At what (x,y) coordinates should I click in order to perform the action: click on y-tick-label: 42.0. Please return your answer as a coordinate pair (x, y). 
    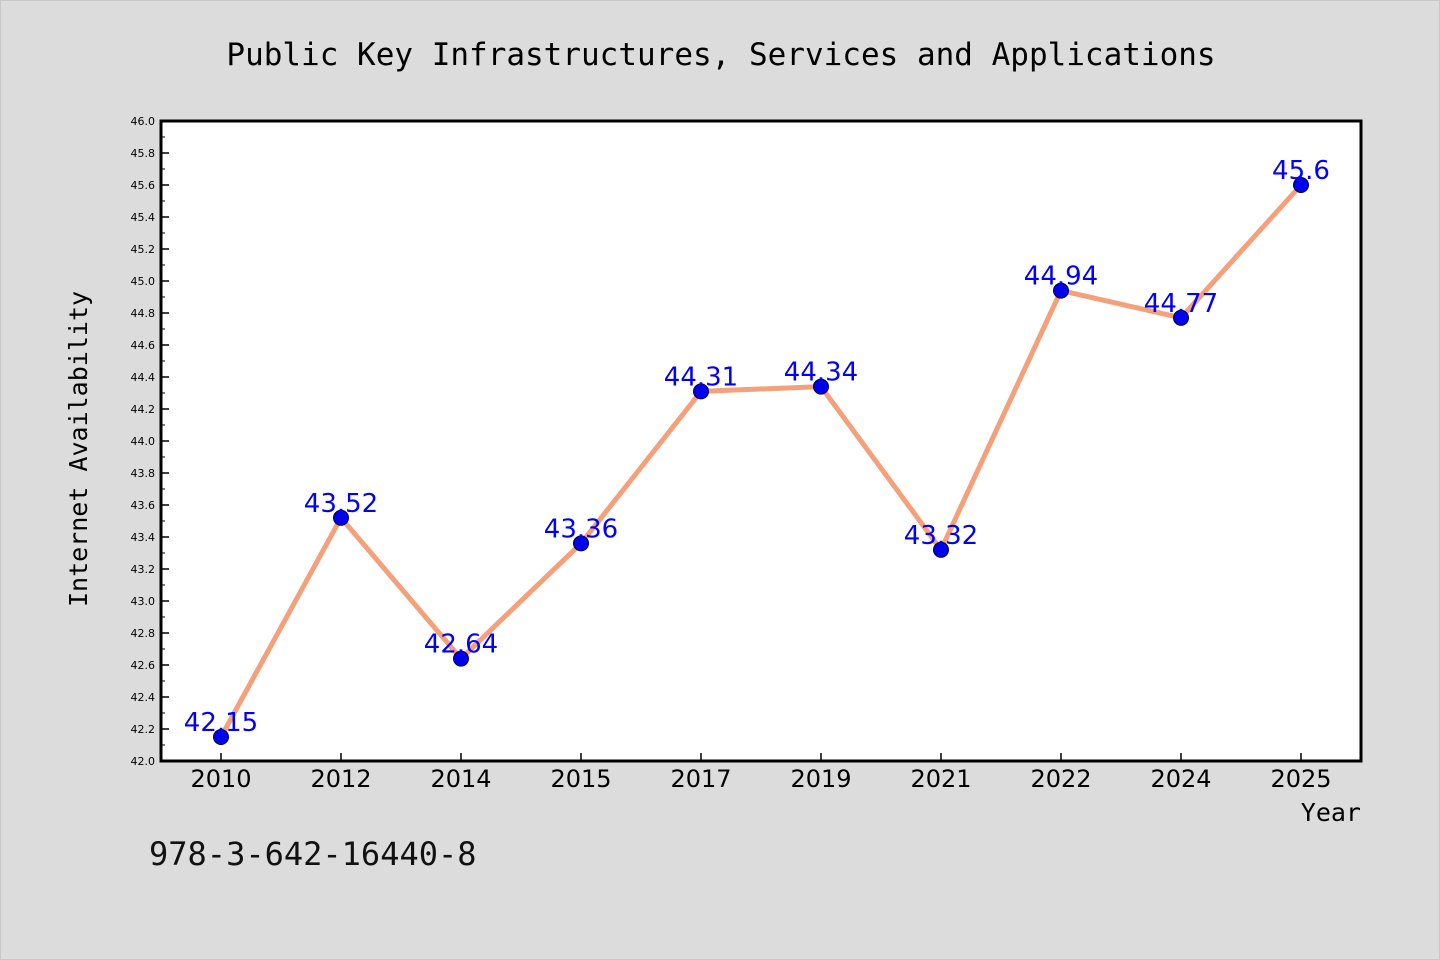
    Looking at the image, I should click on (143, 761).